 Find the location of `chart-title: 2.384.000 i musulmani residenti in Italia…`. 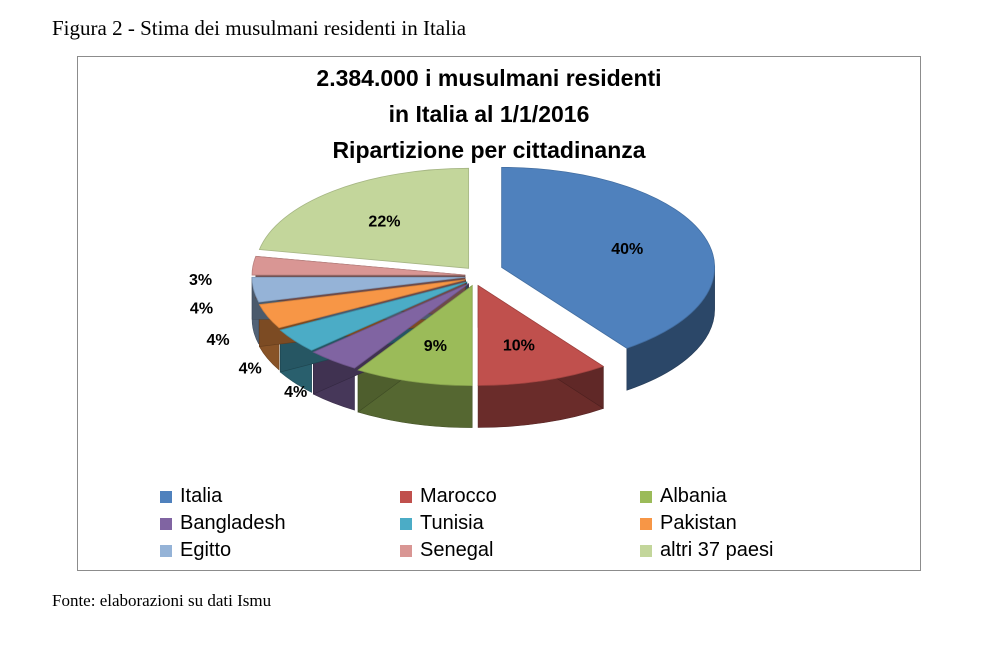

chart-title: 2.384.000 i musulmani residenti in Italia… is located at coordinates (488, 114).